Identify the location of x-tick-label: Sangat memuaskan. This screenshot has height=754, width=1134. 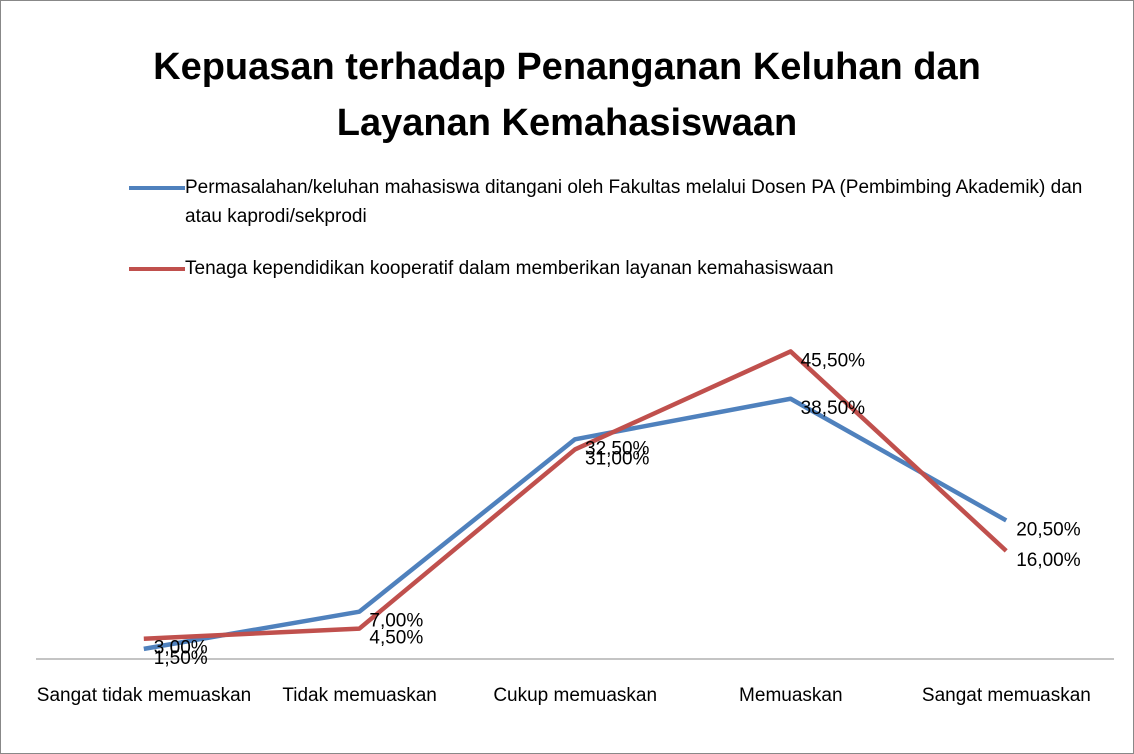
(1006, 695).